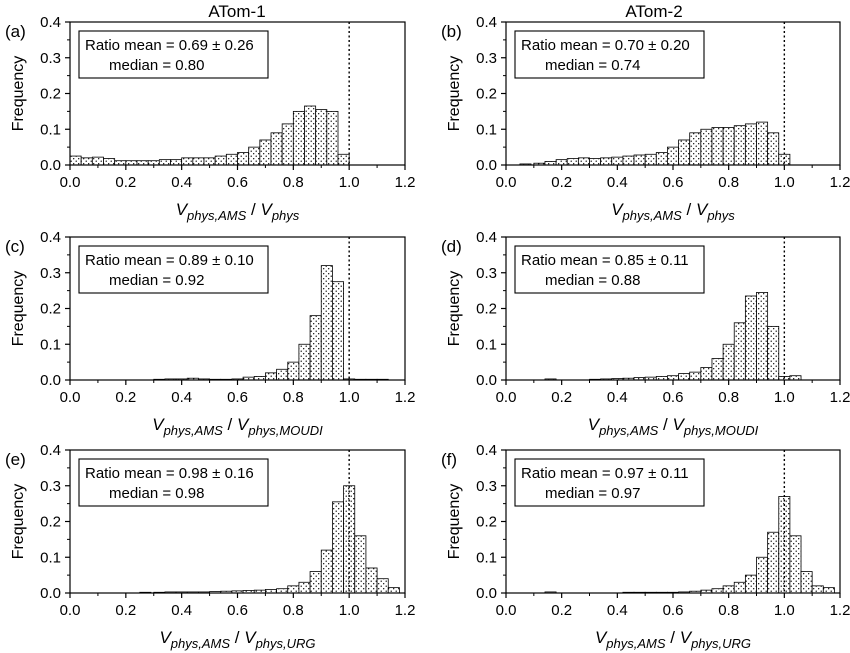 The image size is (850, 653). Describe the element at coordinates (285, 215) in the screenshot. I see `x-label-subscript: phys` at that location.